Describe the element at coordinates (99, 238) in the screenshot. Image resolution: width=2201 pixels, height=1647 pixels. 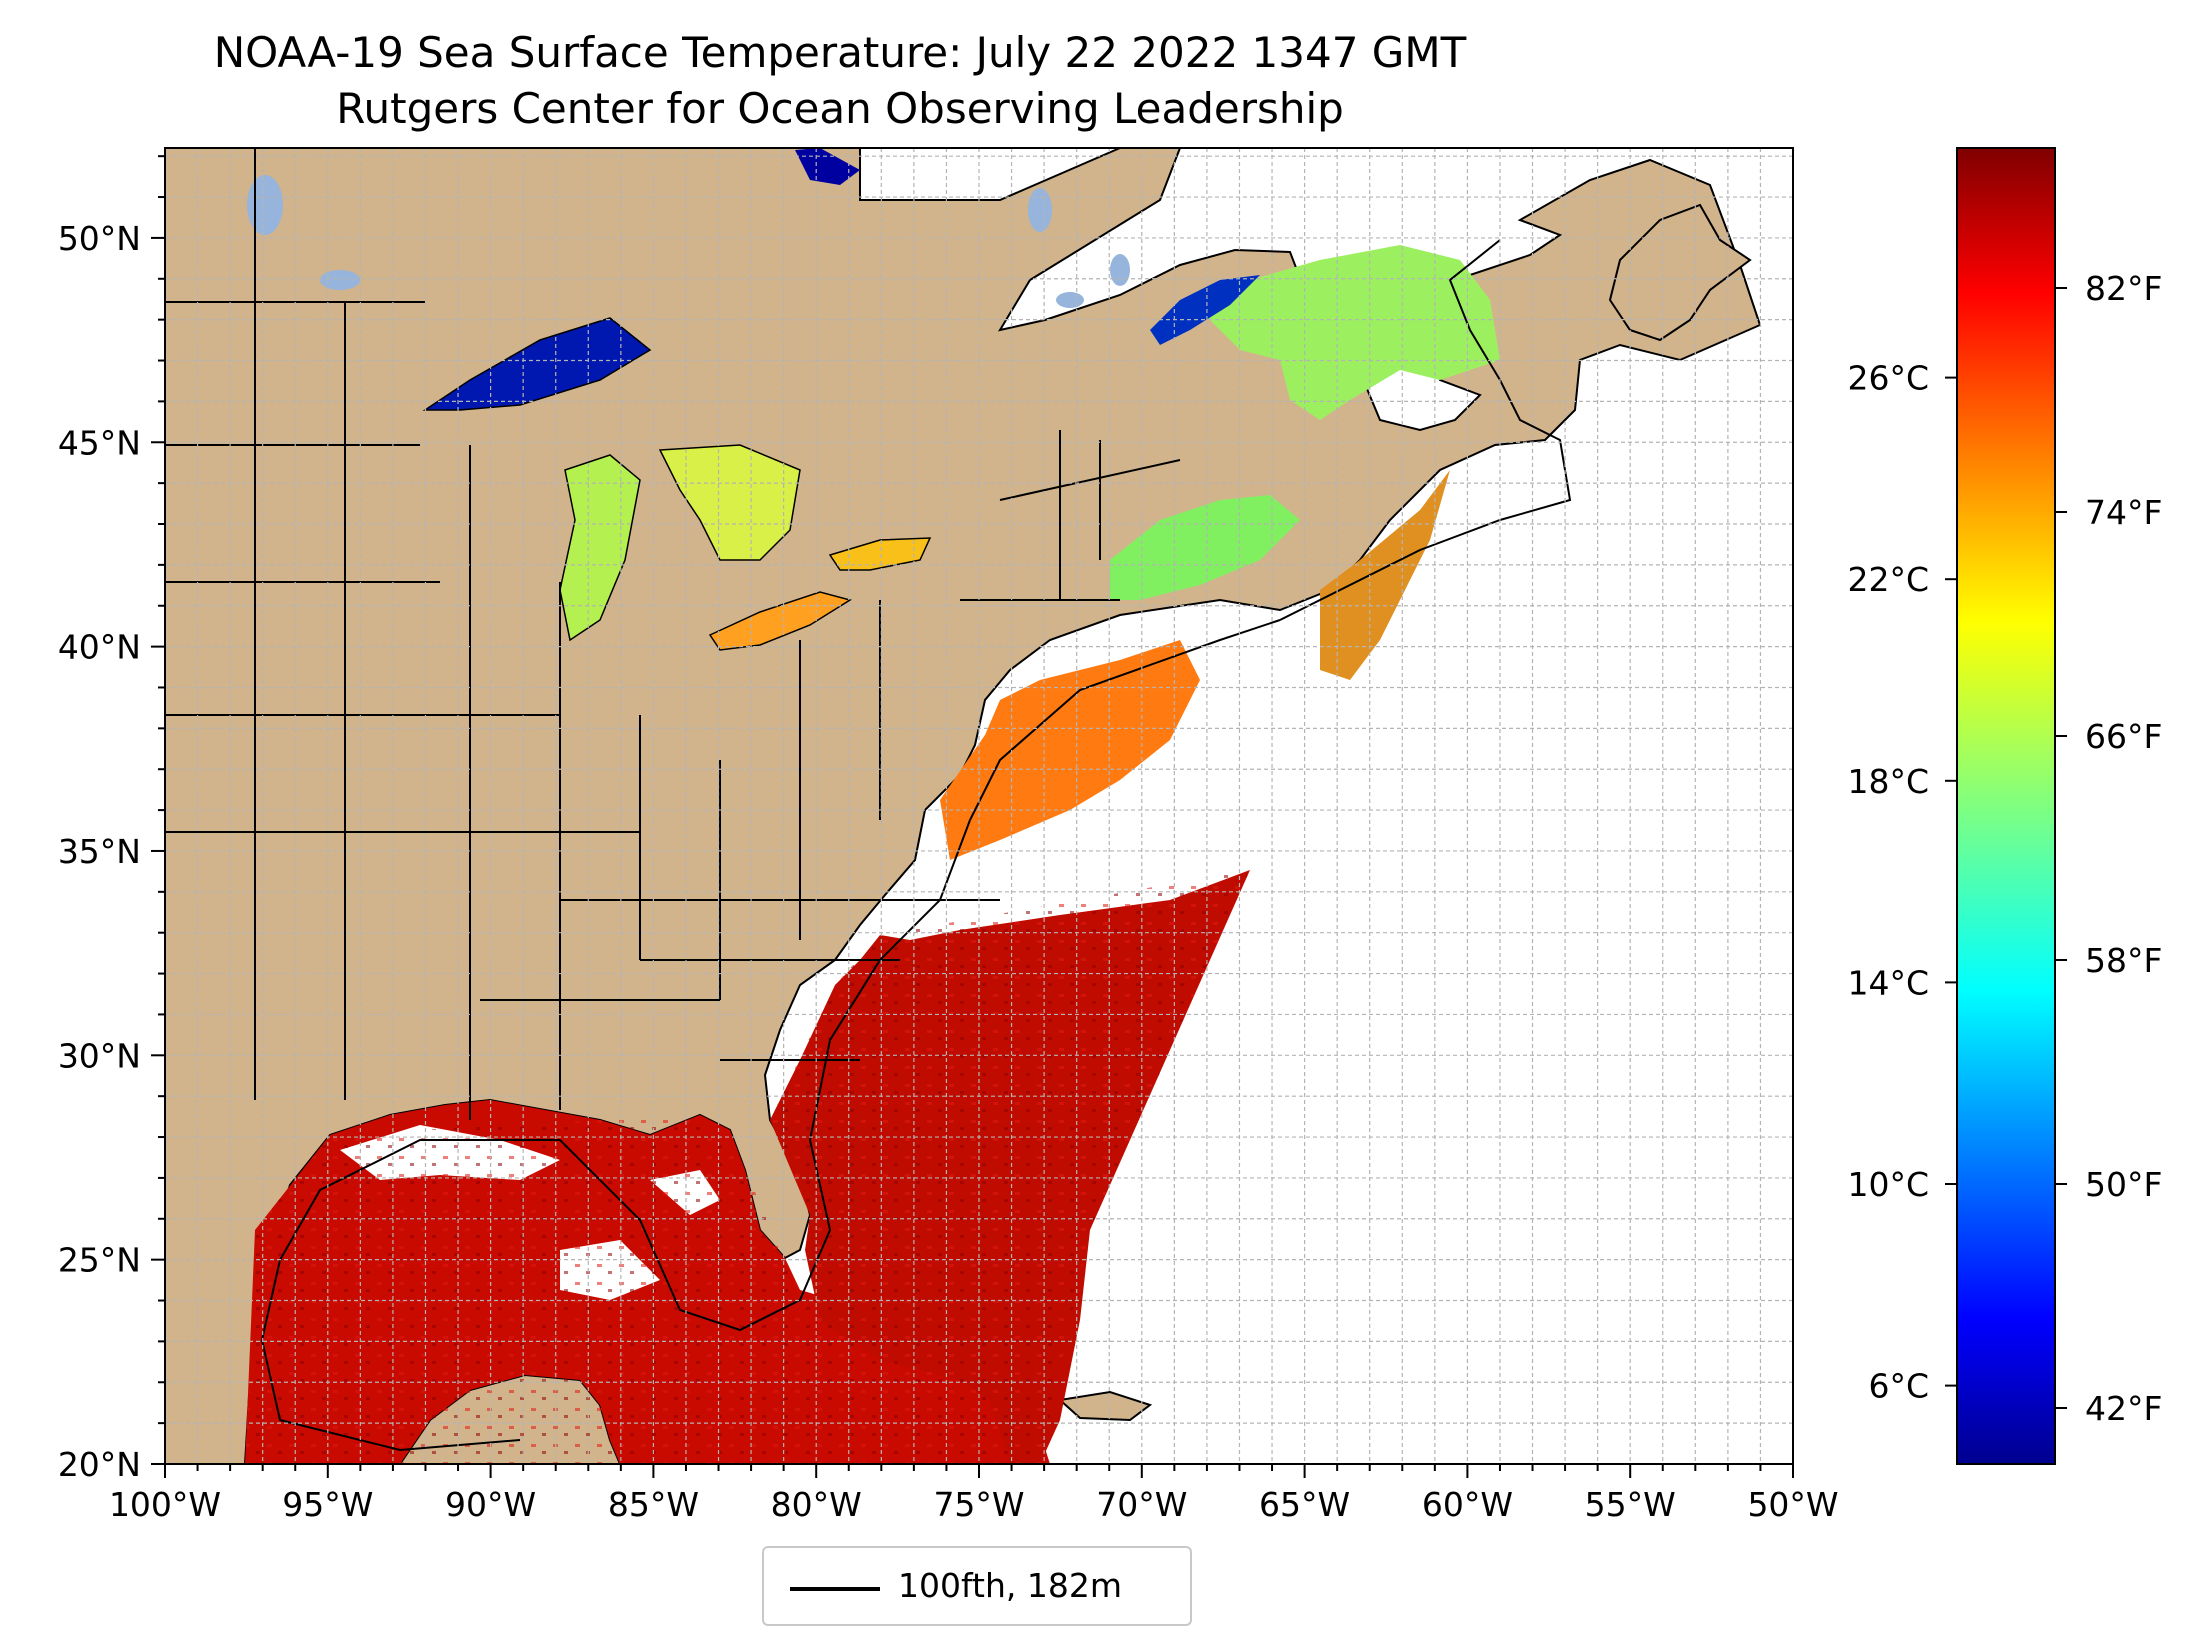
I see `lat-tick-label: 50°N` at that location.